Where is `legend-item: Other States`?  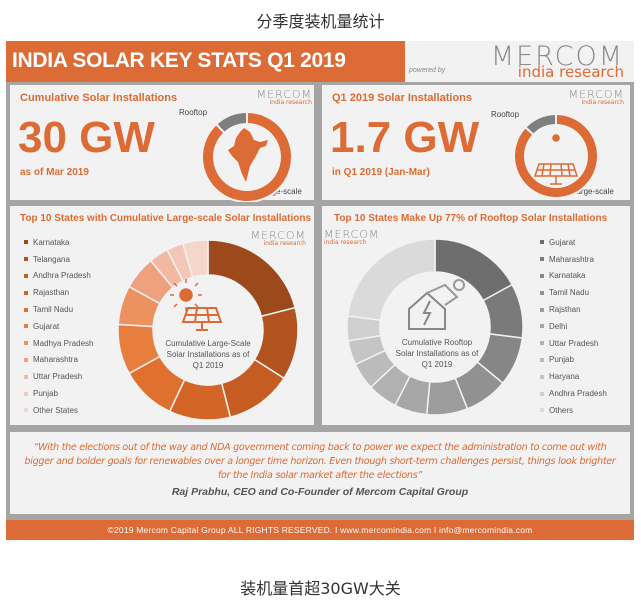 legend-item: Other States is located at coordinates (58, 410).